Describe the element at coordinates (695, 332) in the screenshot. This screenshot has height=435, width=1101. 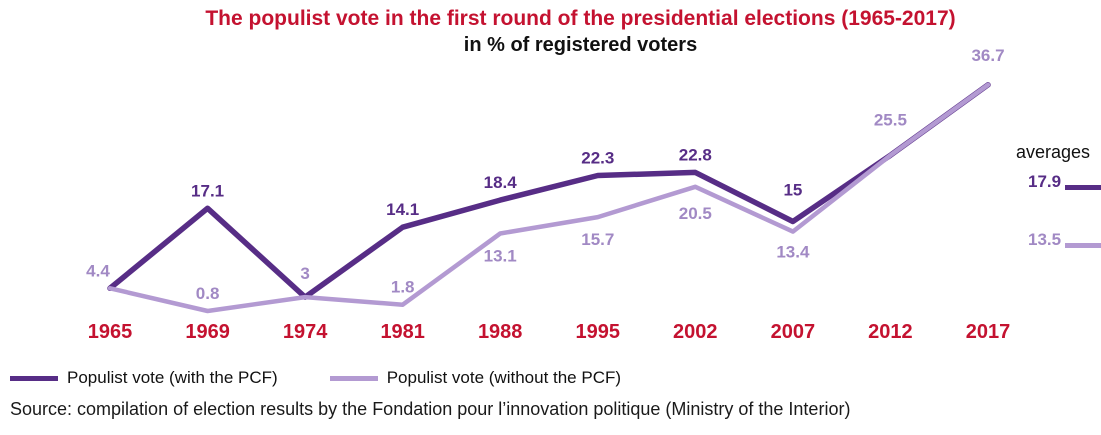
I see `x-axis-label-2002: 2002` at that location.